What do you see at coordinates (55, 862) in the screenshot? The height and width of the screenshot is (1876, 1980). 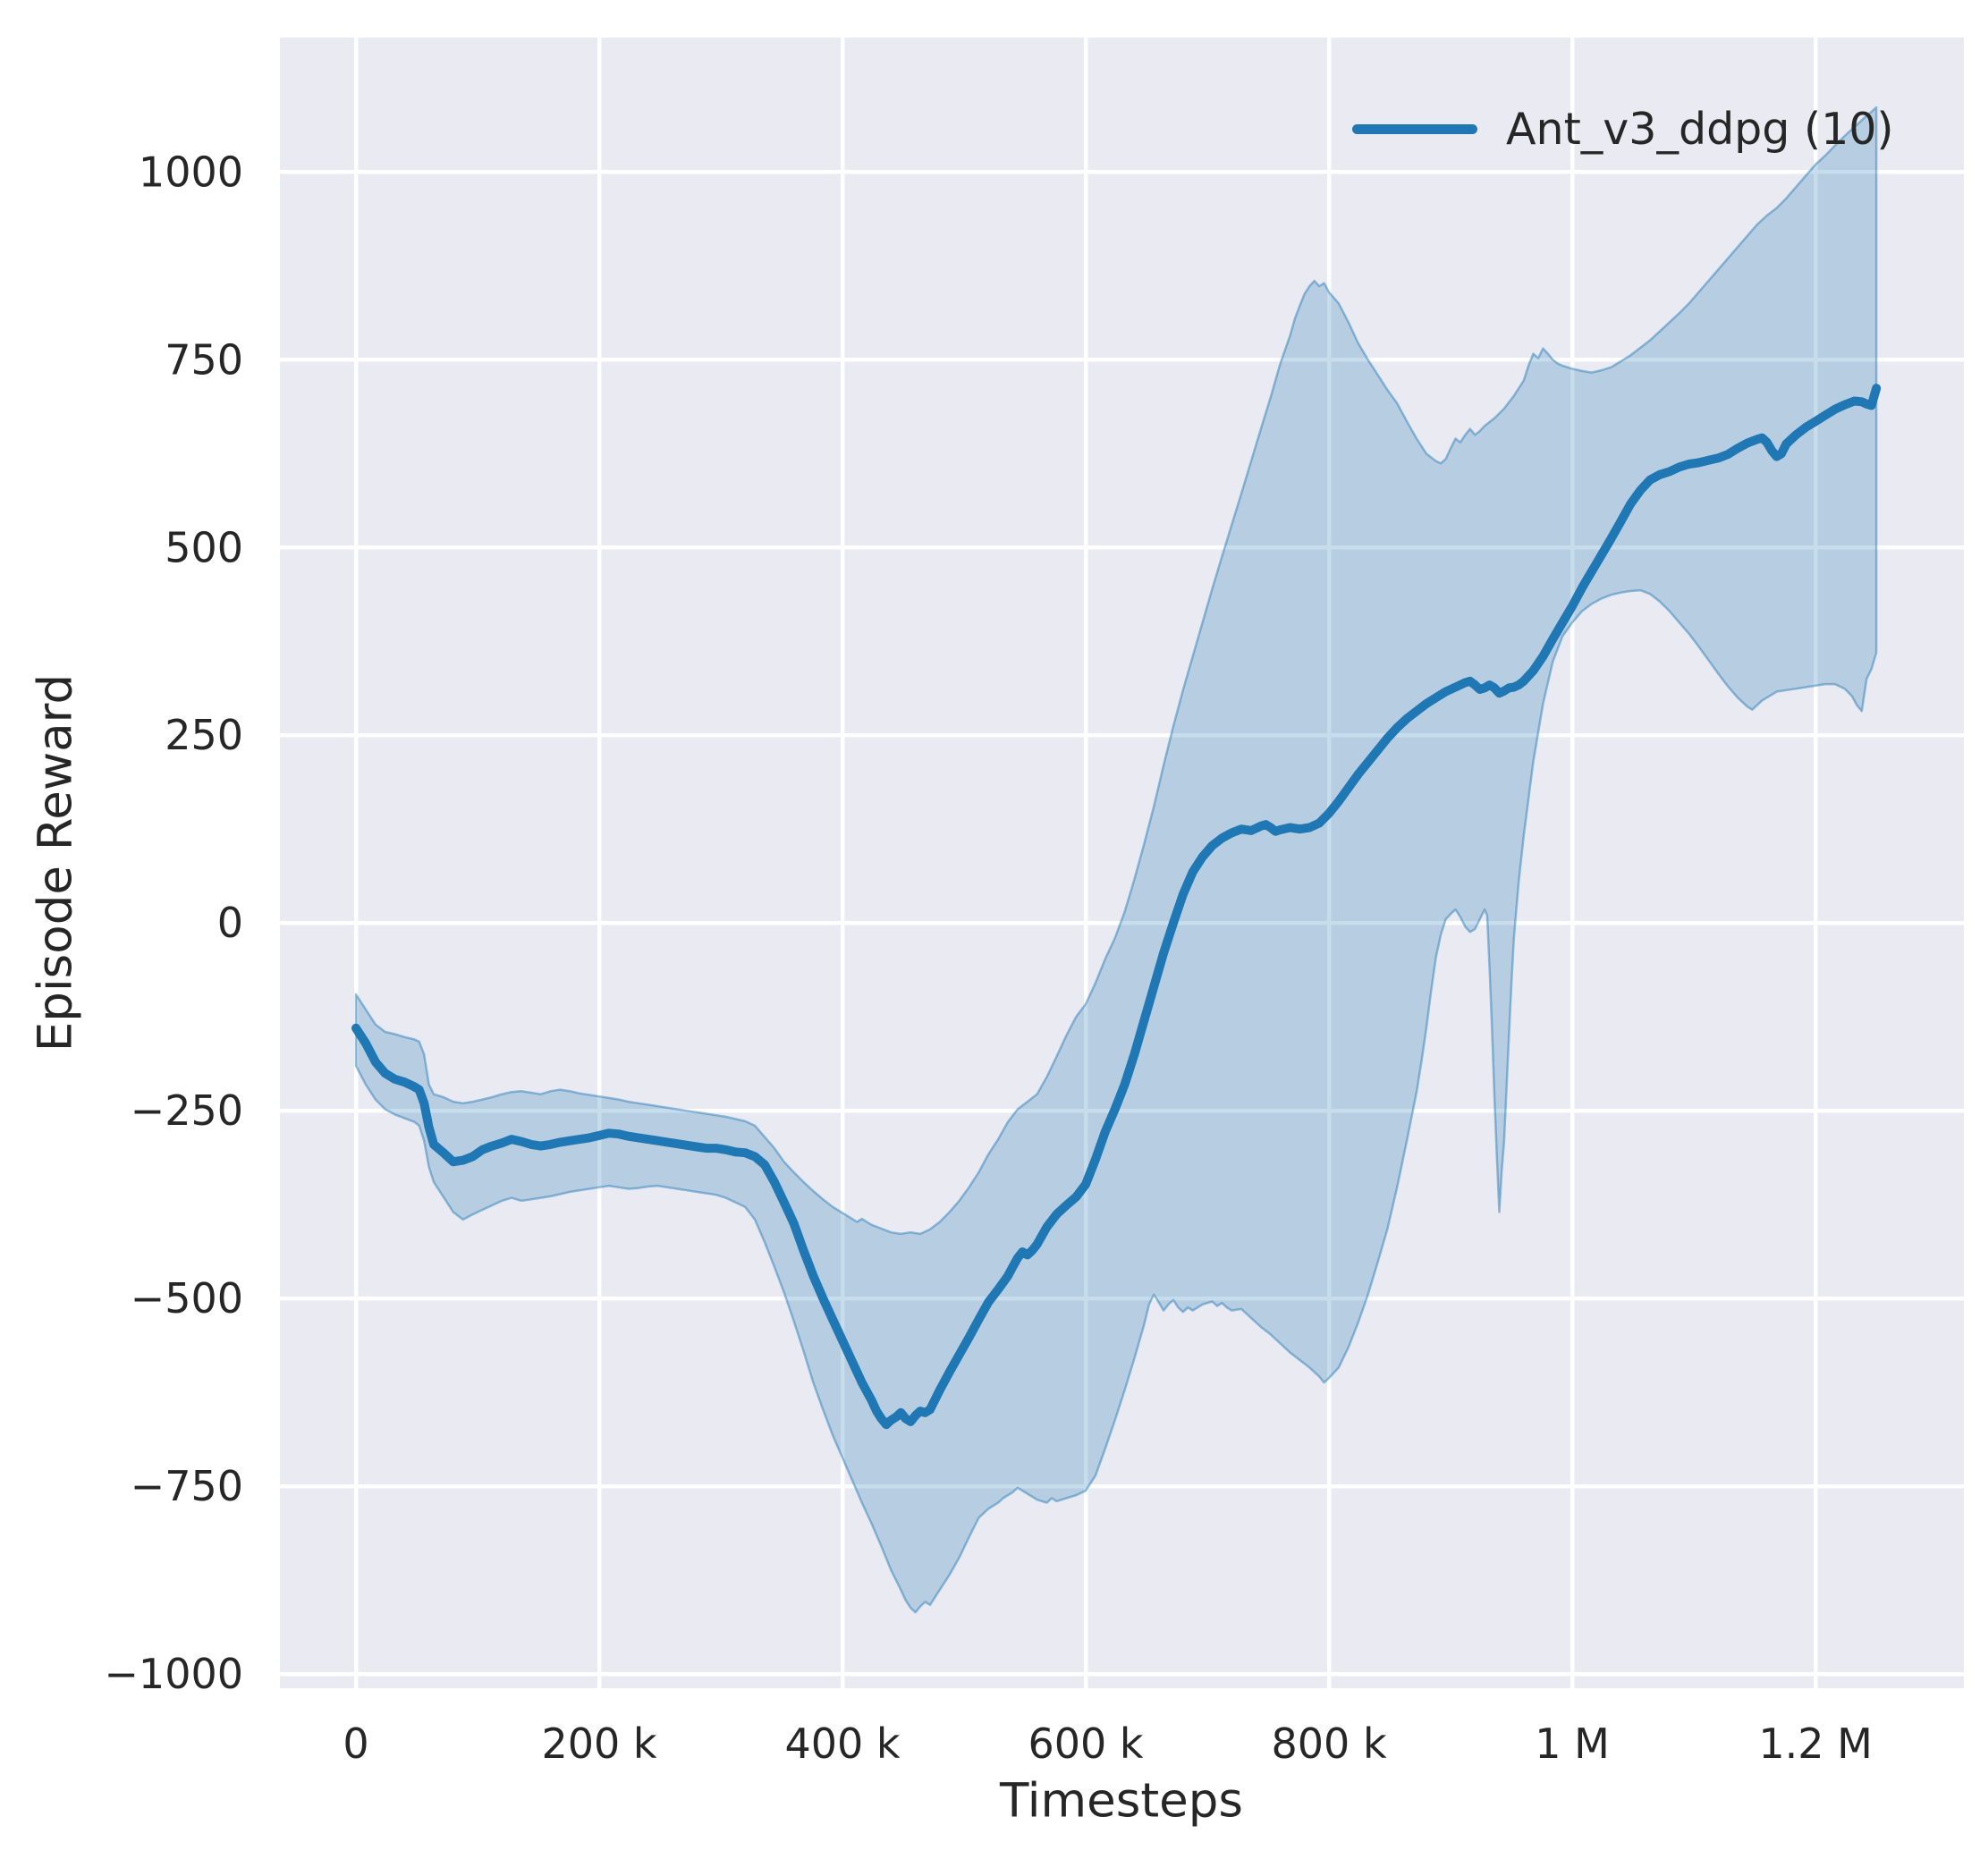 I see `y-axis-label: Episode Reward` at bounding box center [55, 862].